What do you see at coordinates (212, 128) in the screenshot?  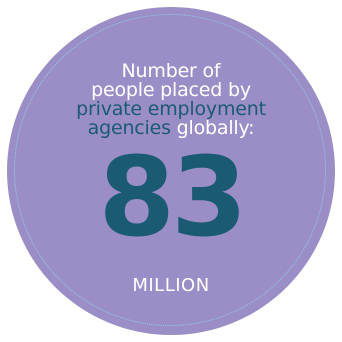 I see `heading-globally: globally:` at bounding box center [212, 128].